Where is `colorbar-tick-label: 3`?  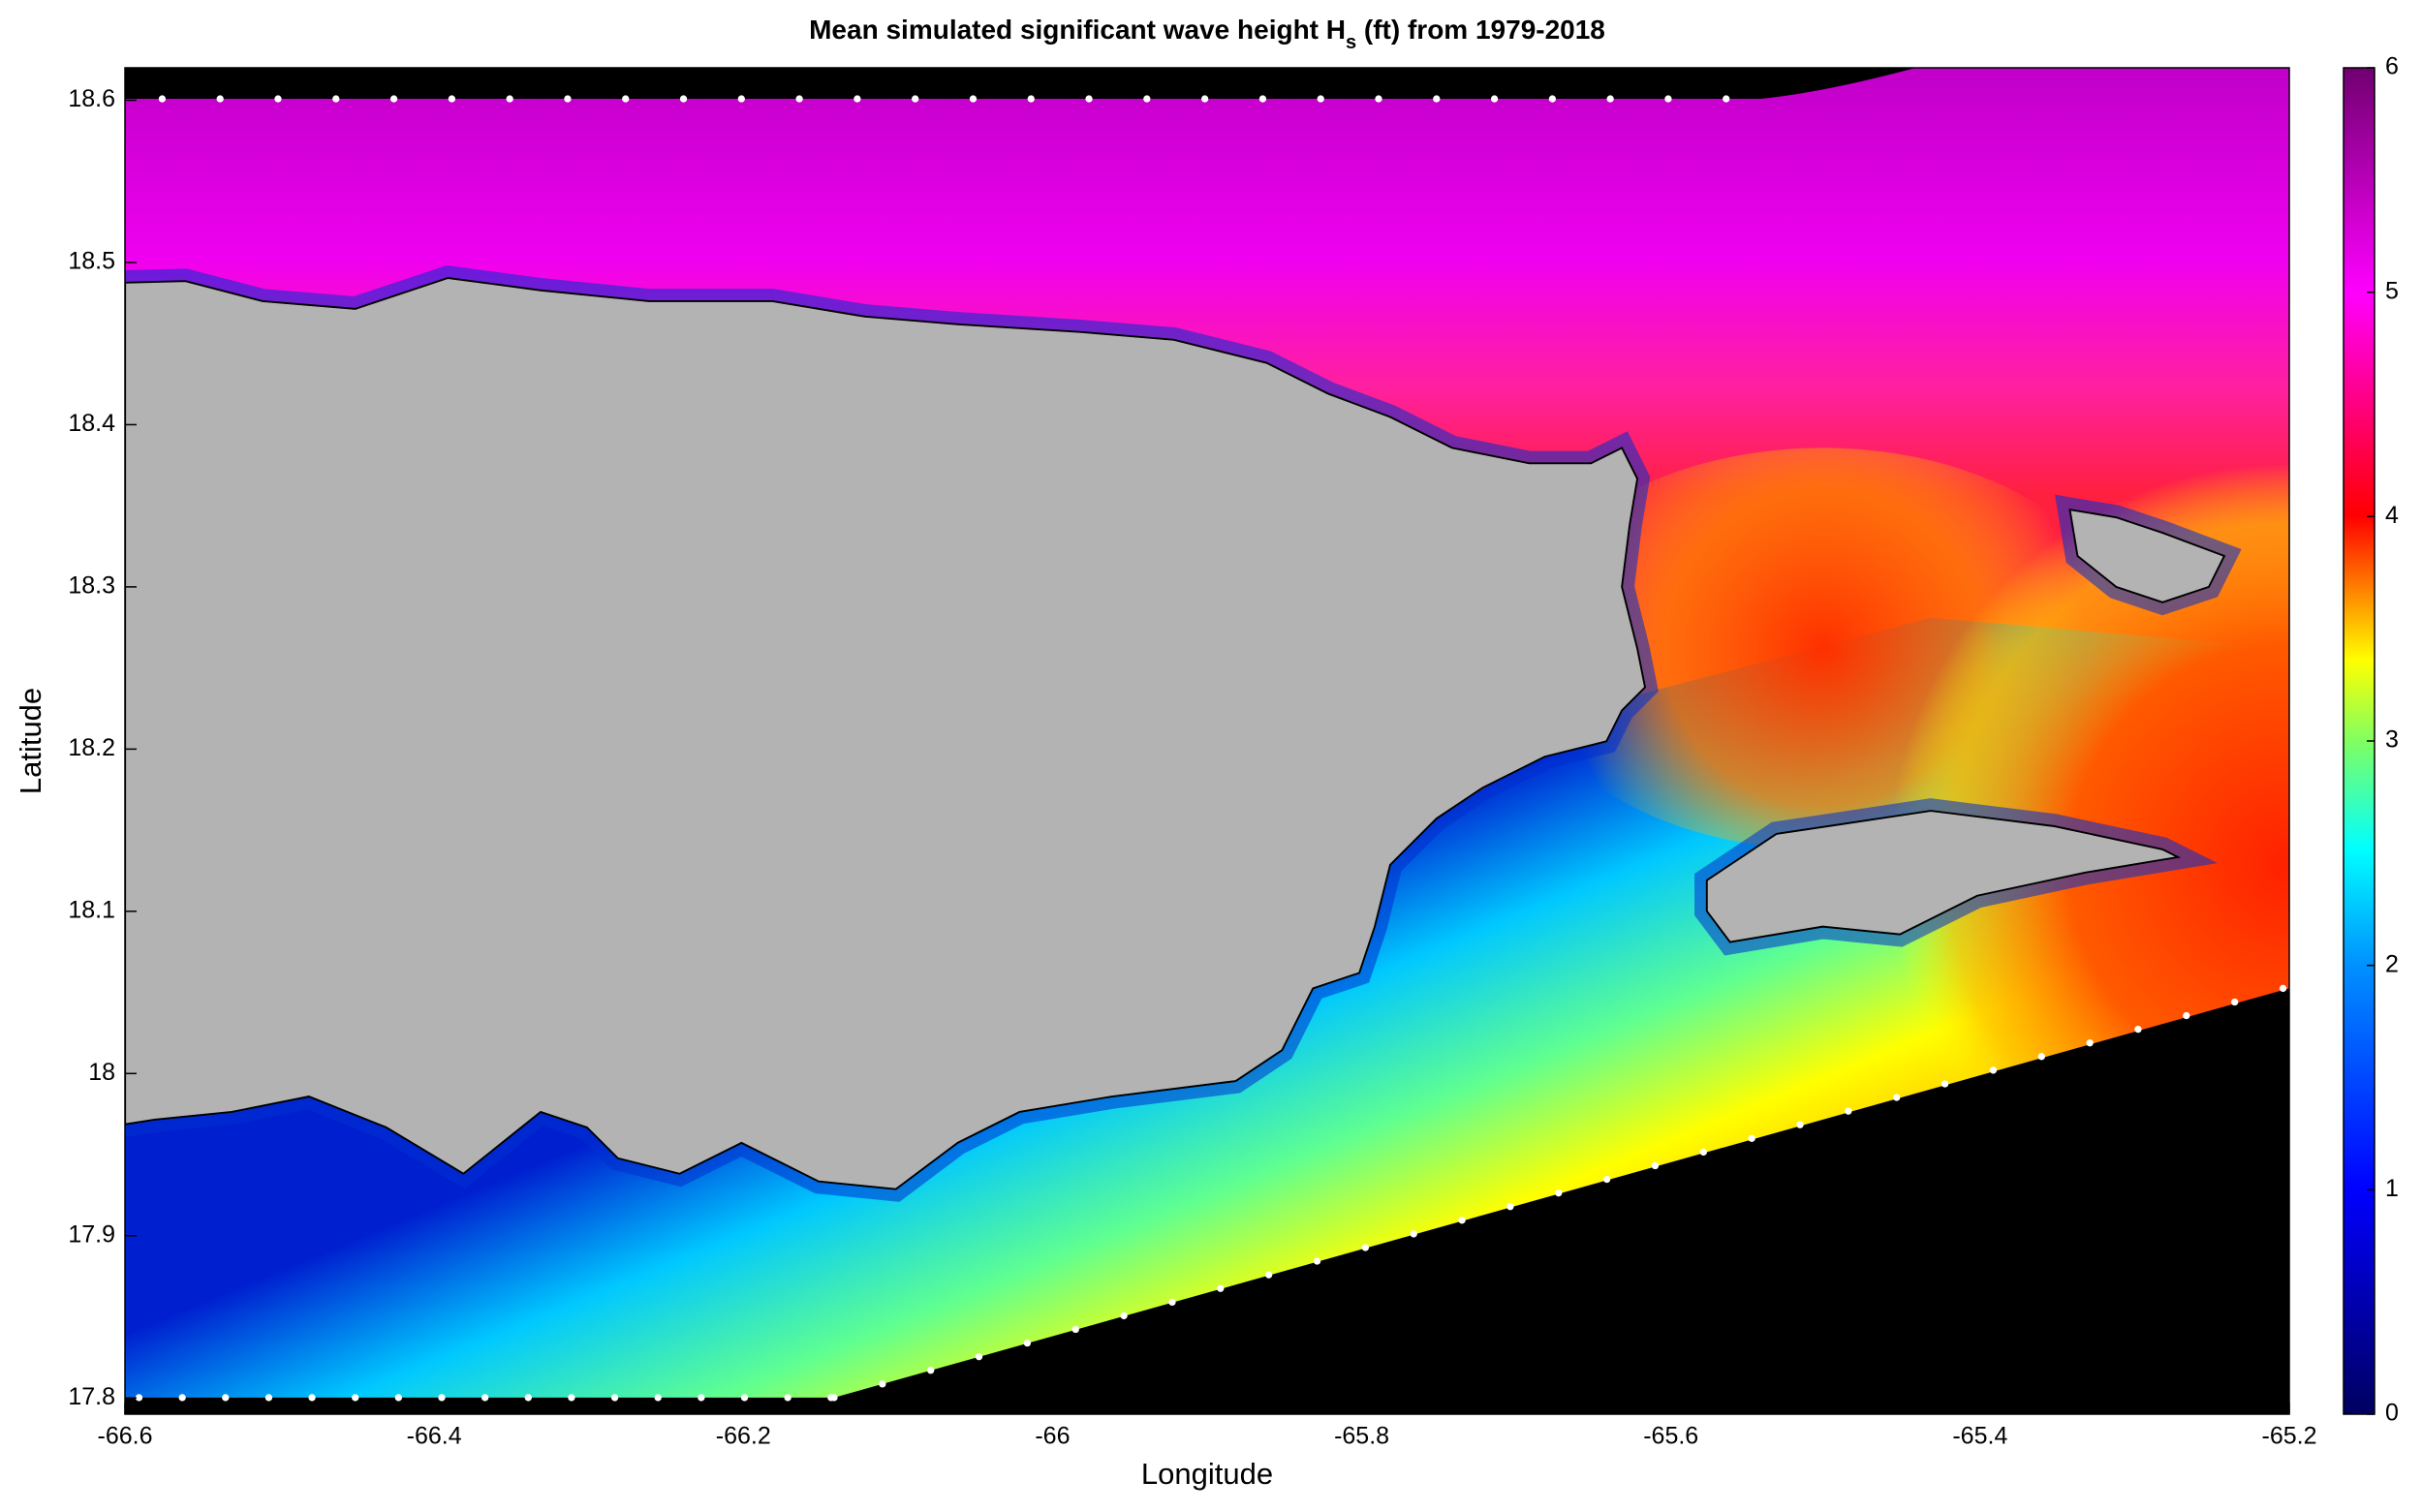 colorbar-tick-label: 3 is located at coordinates (2392, 740).